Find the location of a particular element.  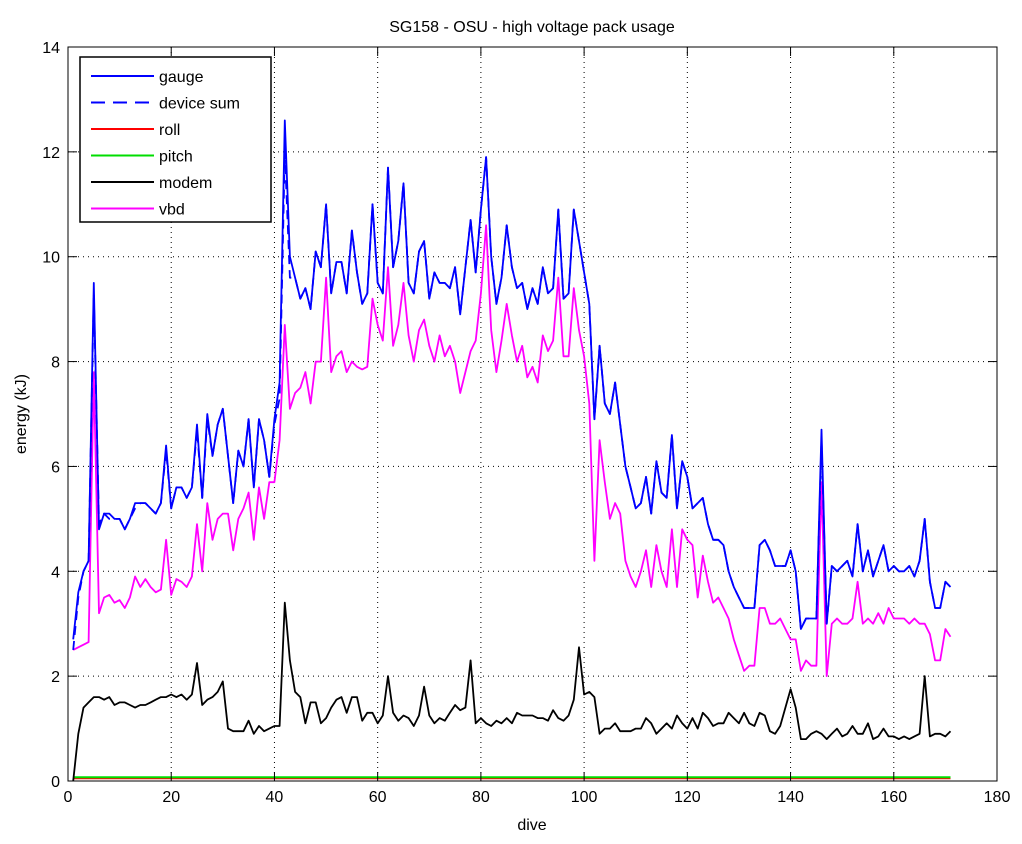

legend-label: roll is located at coordinates (169, 130).